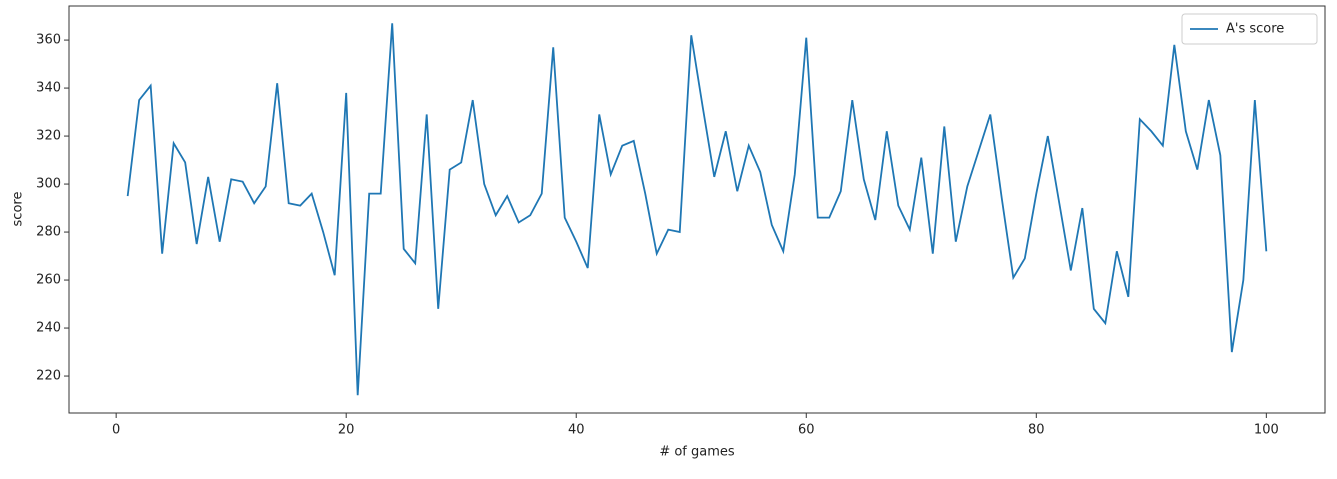 This screenshot has height=479, width=1337. I want to click on y-tick-label: 360, so click(48, 40).